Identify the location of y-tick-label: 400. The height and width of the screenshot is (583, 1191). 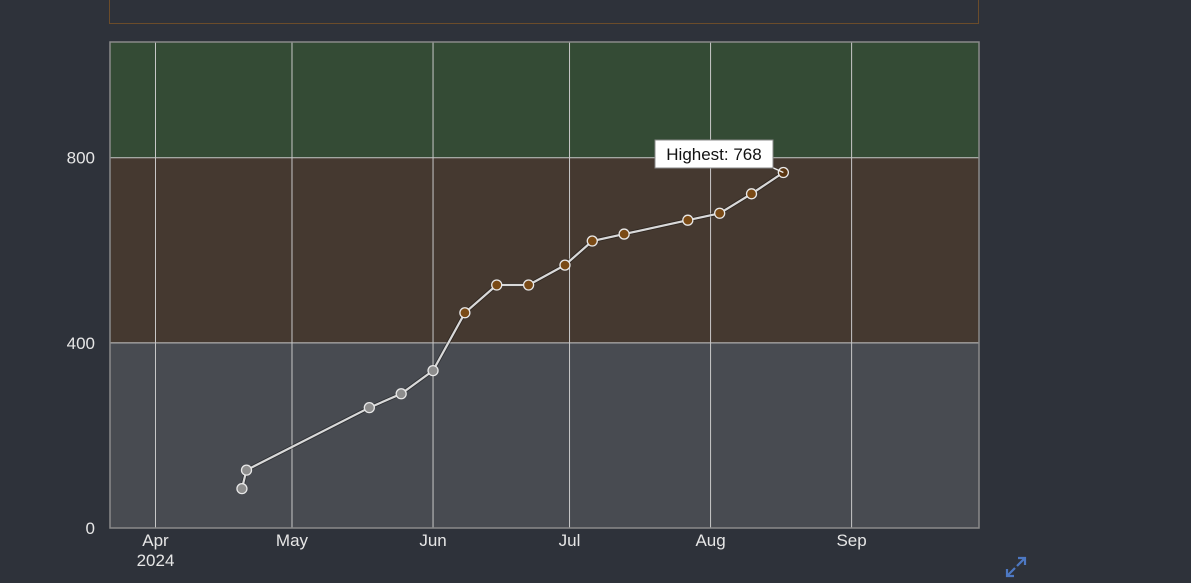
(81, 343).